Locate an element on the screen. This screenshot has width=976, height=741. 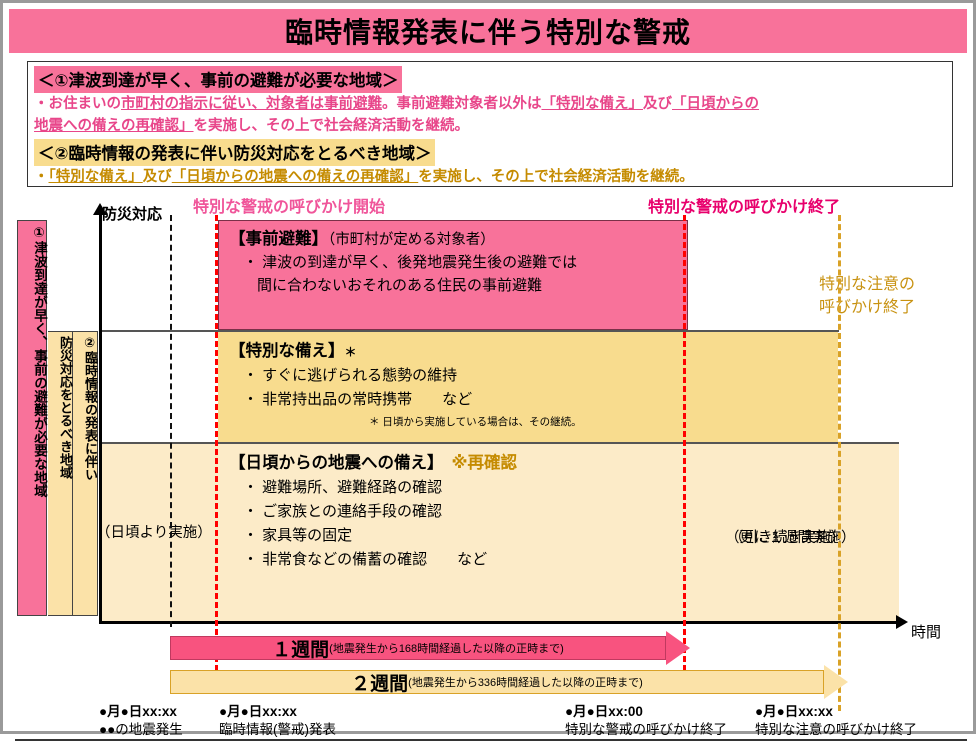
row-3-heading: 【日頃からの地震への備え】 ※再確認 is located at coordinates (373, 461).